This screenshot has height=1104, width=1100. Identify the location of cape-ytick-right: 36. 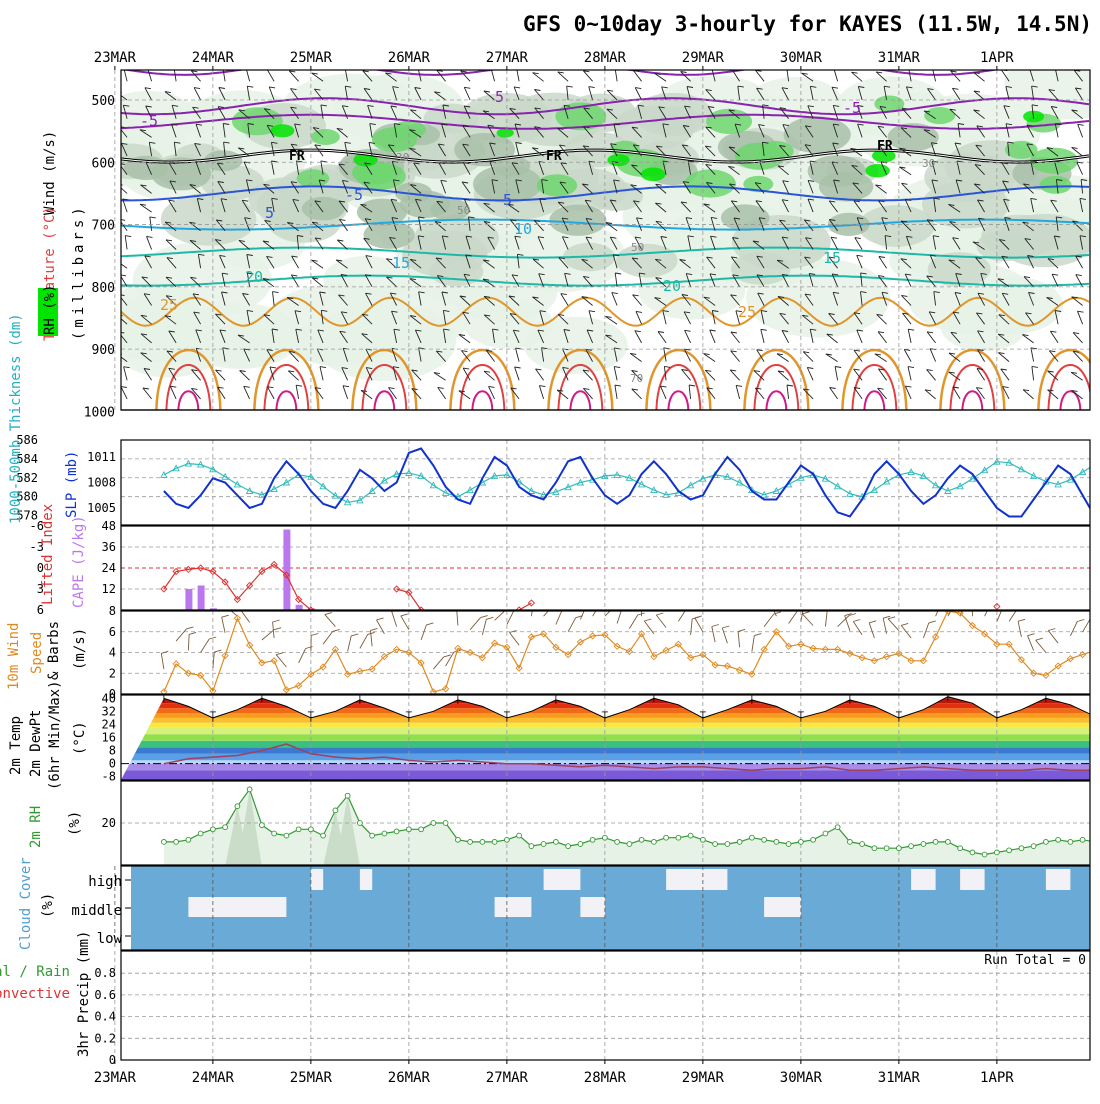
(109, 547).